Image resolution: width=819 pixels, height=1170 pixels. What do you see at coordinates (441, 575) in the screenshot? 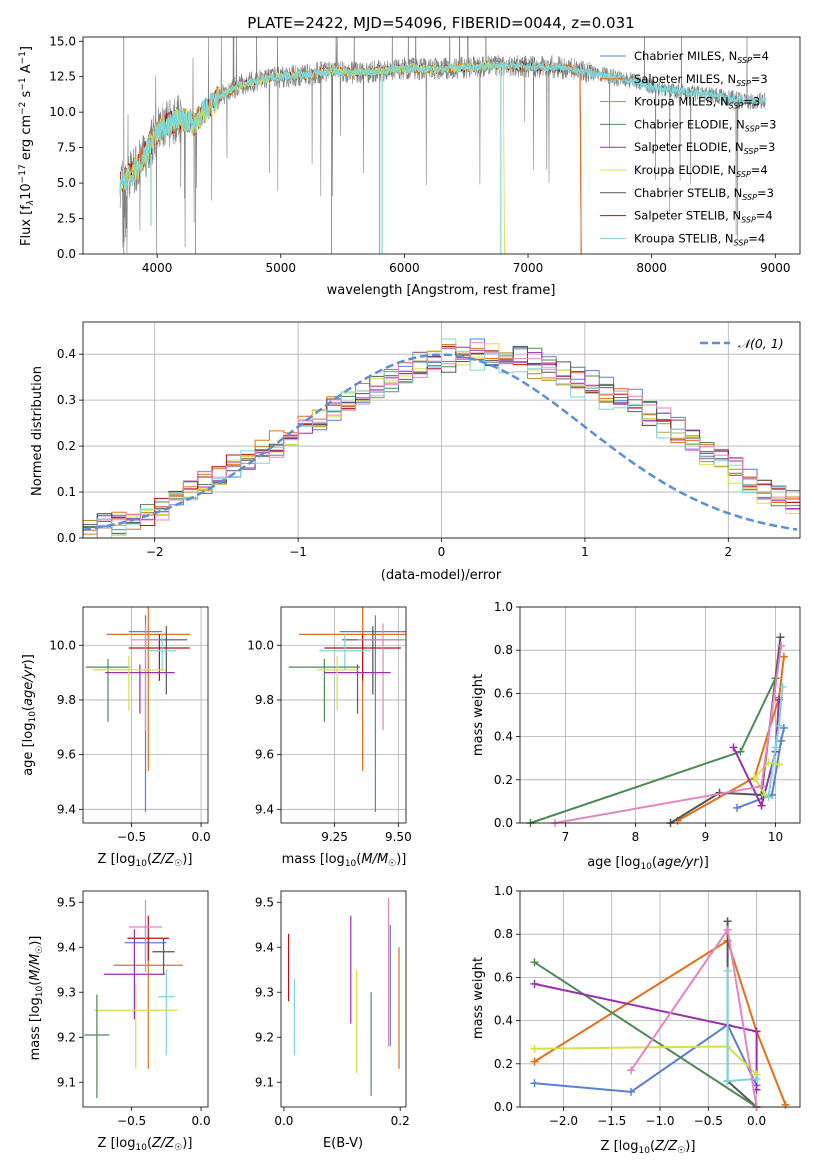
I see `residual-xlabel: (data-model)/error` at bounding box center [441, 575].